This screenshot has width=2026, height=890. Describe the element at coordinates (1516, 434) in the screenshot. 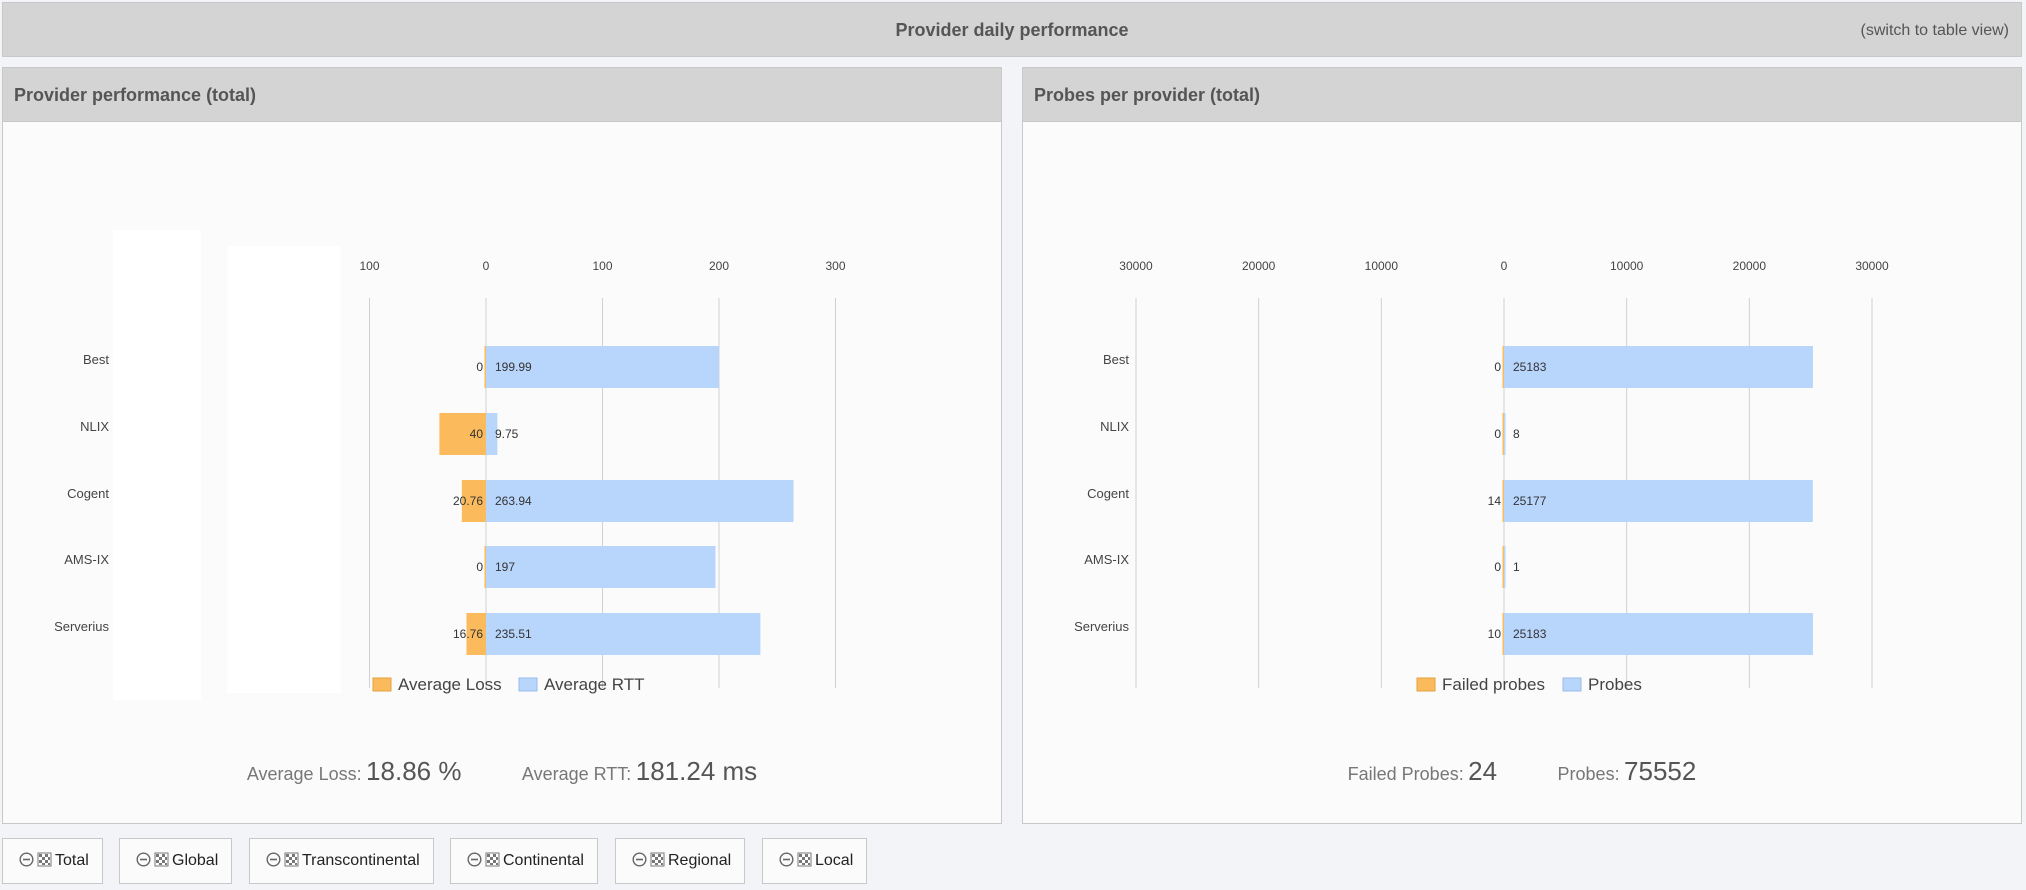

I see `data-label: 8` at that location.